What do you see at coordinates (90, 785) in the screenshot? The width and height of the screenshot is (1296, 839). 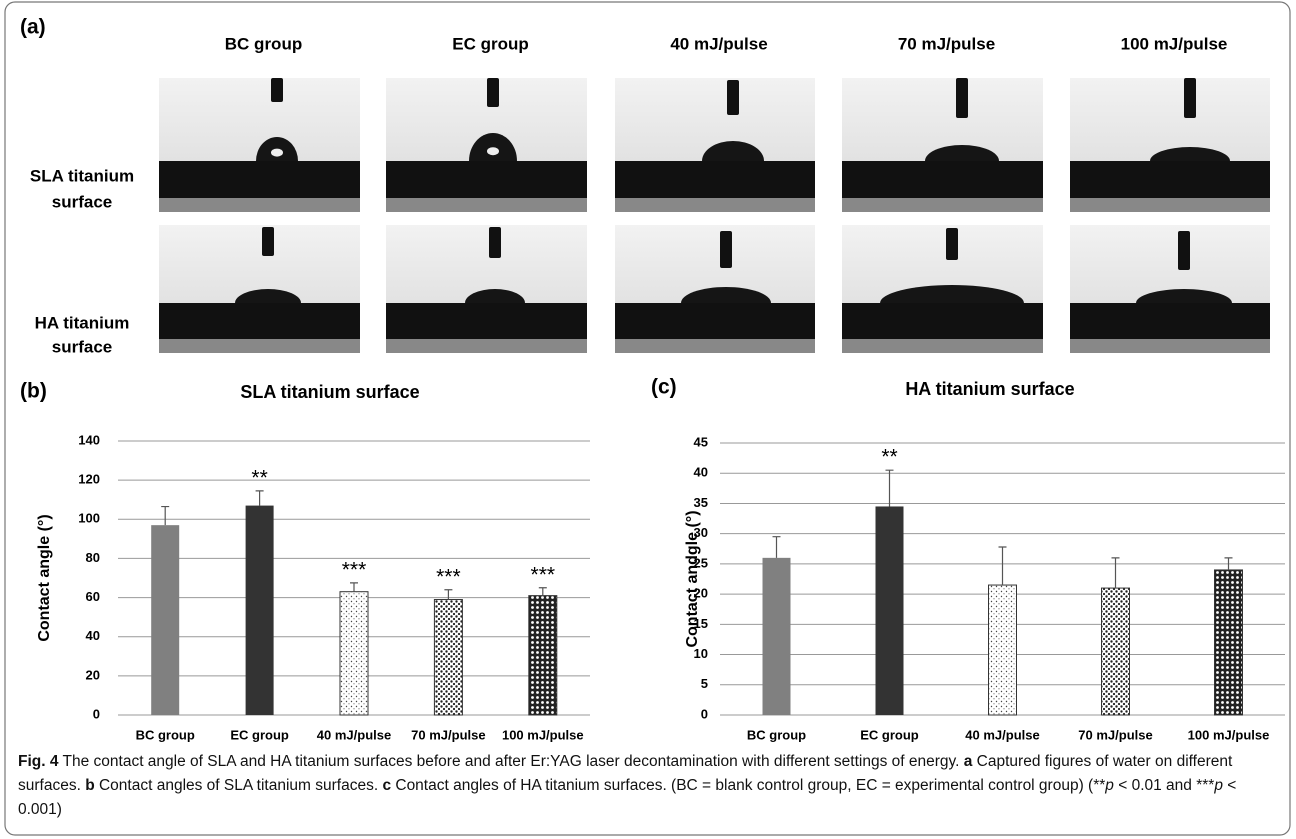 I see `caption-segment: b` at bounding box center [90, 785].